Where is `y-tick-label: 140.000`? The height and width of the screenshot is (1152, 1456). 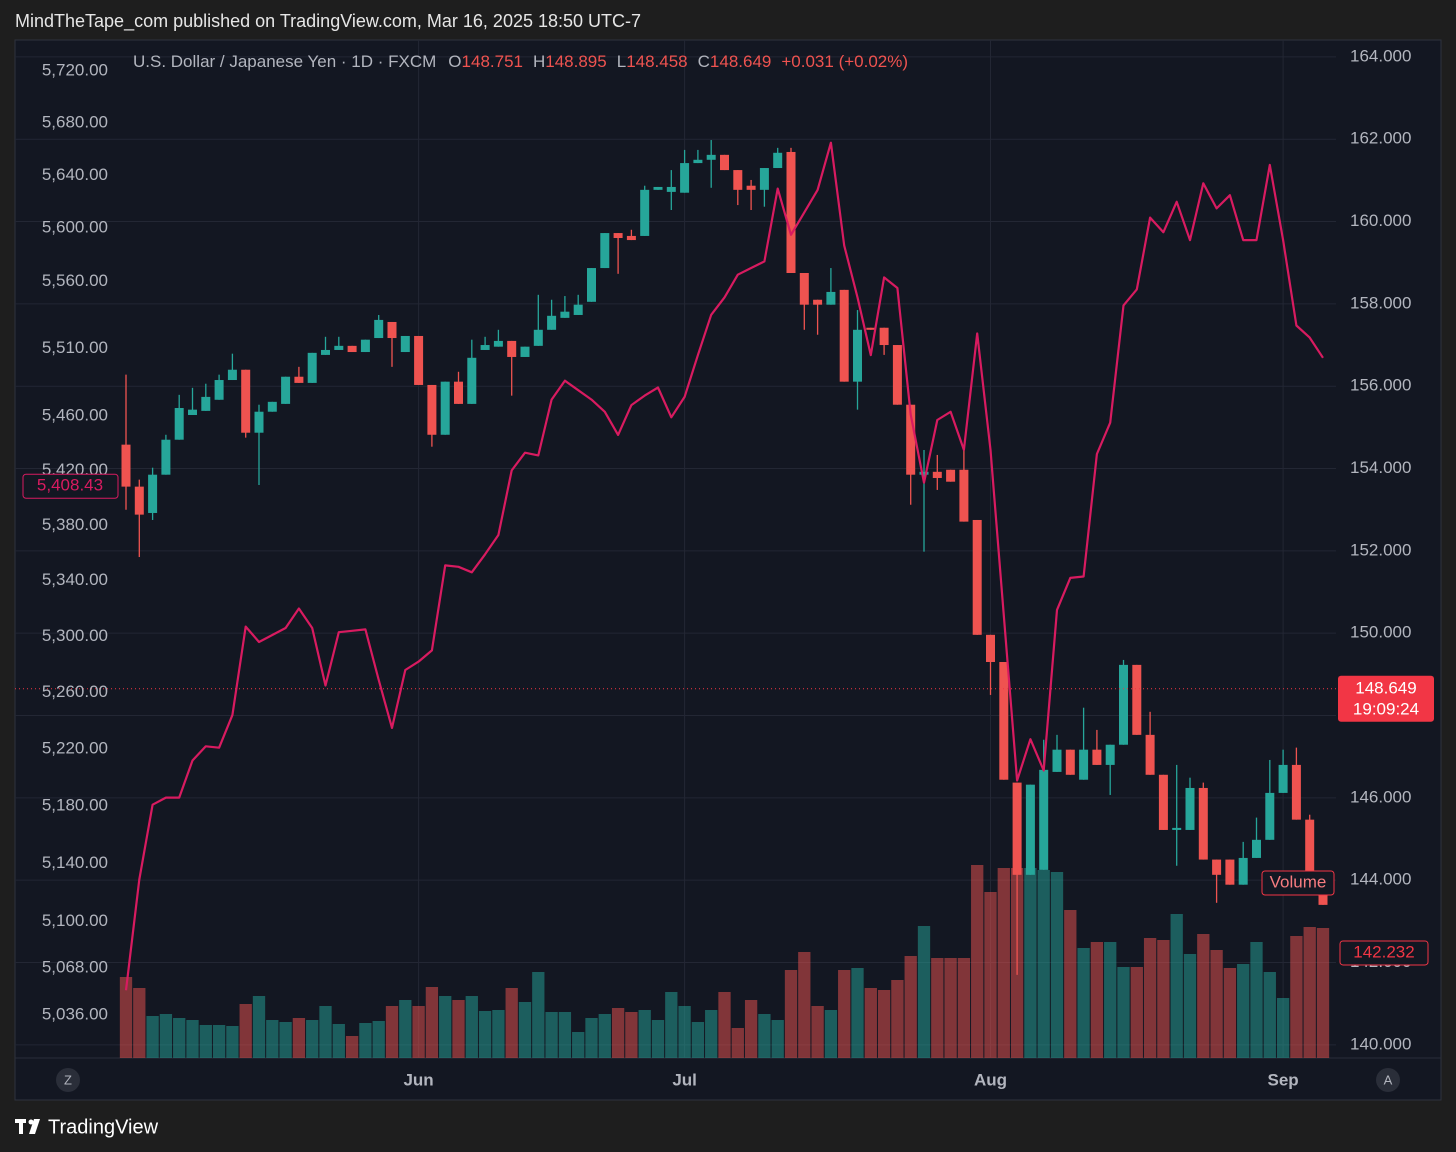 y-tick-label: 140.000 is located at coordinates (1380, 1043).